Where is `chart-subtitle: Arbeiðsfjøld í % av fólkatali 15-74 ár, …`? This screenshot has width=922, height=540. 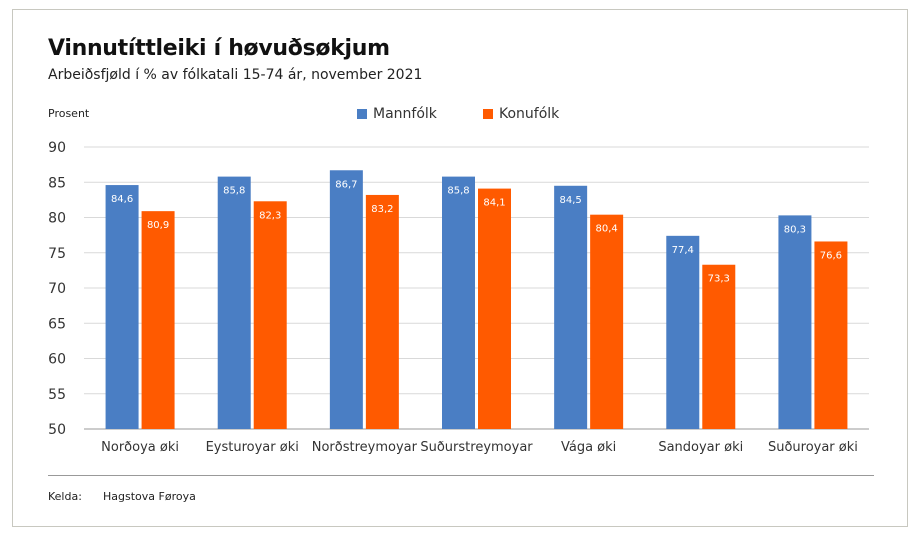
chart-subtitle: Arbeiðsfjøld í % av fólkatali 15-74 ár, … is located at coordinates (235, 75).